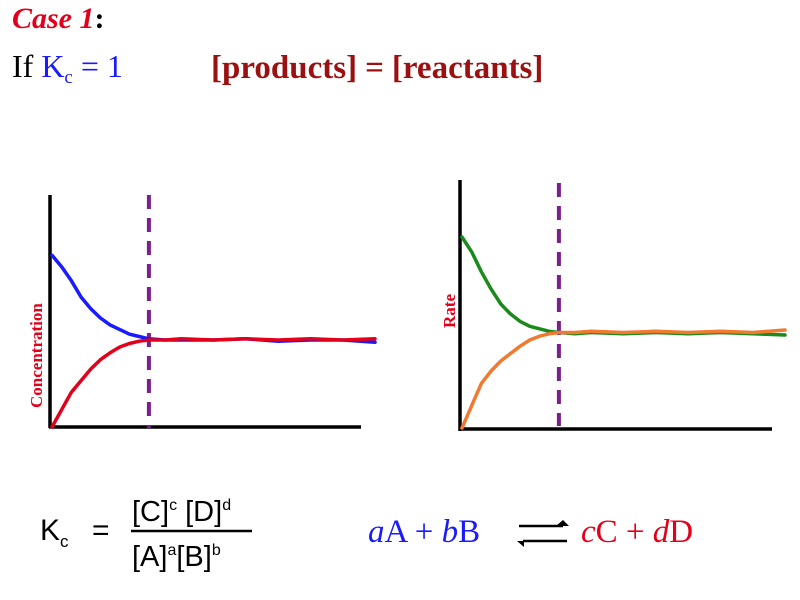 The height and width of the screenshot is (600, 800). What do you see at coordinates (449, 311) in the screenshot?
I see `rate-axis-label: Rate` at bounding box center [449, 311].